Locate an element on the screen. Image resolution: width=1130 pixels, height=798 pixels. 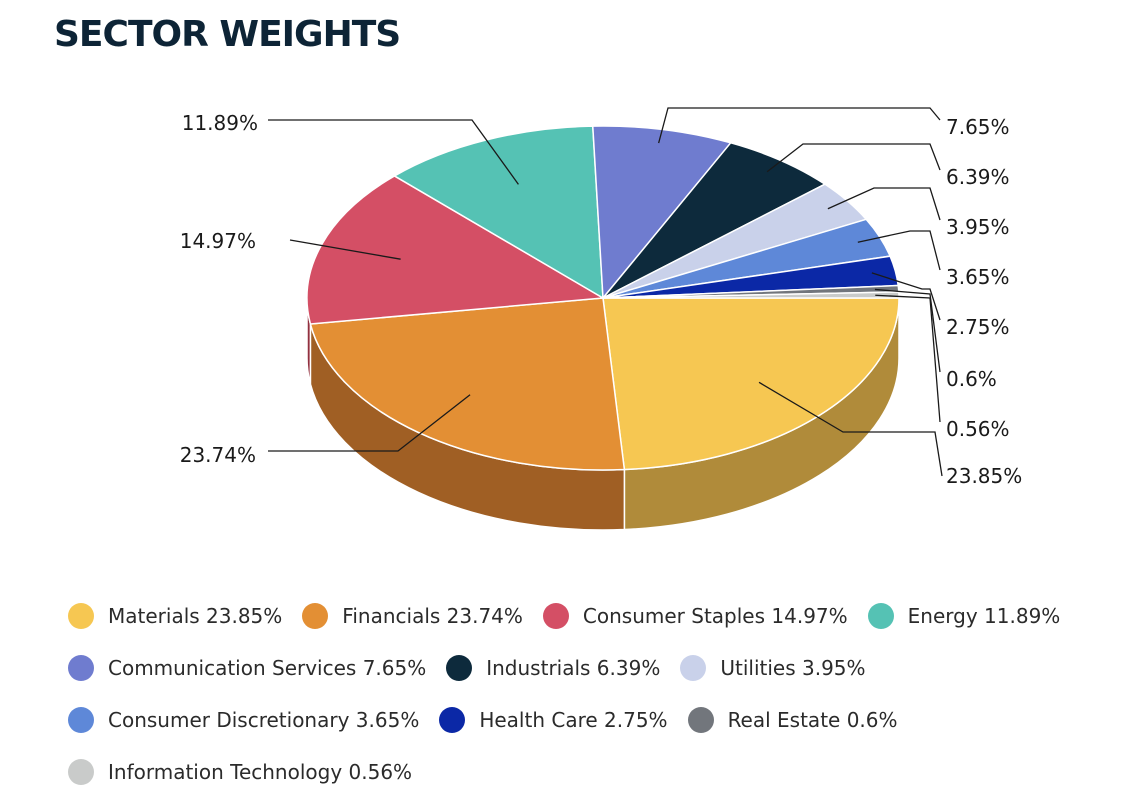
legend-item: Information Technology 0.56% is located at coordinates (240, 772).